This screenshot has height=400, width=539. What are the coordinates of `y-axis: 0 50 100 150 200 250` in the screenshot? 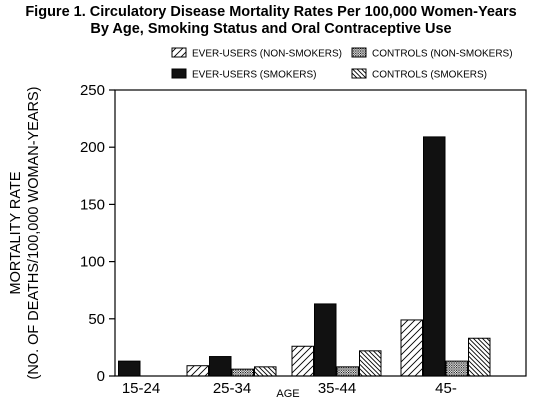 It's located at (97, 233).